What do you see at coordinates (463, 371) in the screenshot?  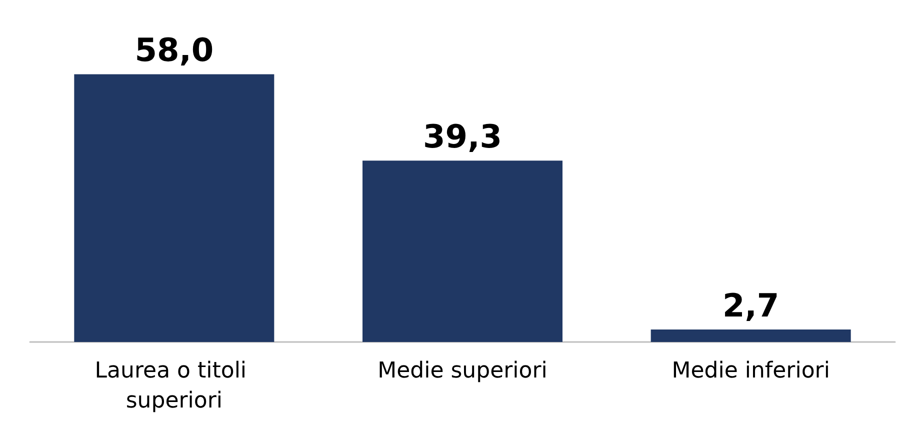 I see `x-tick-label: Medie superiori` at bounding box center [463, 371].